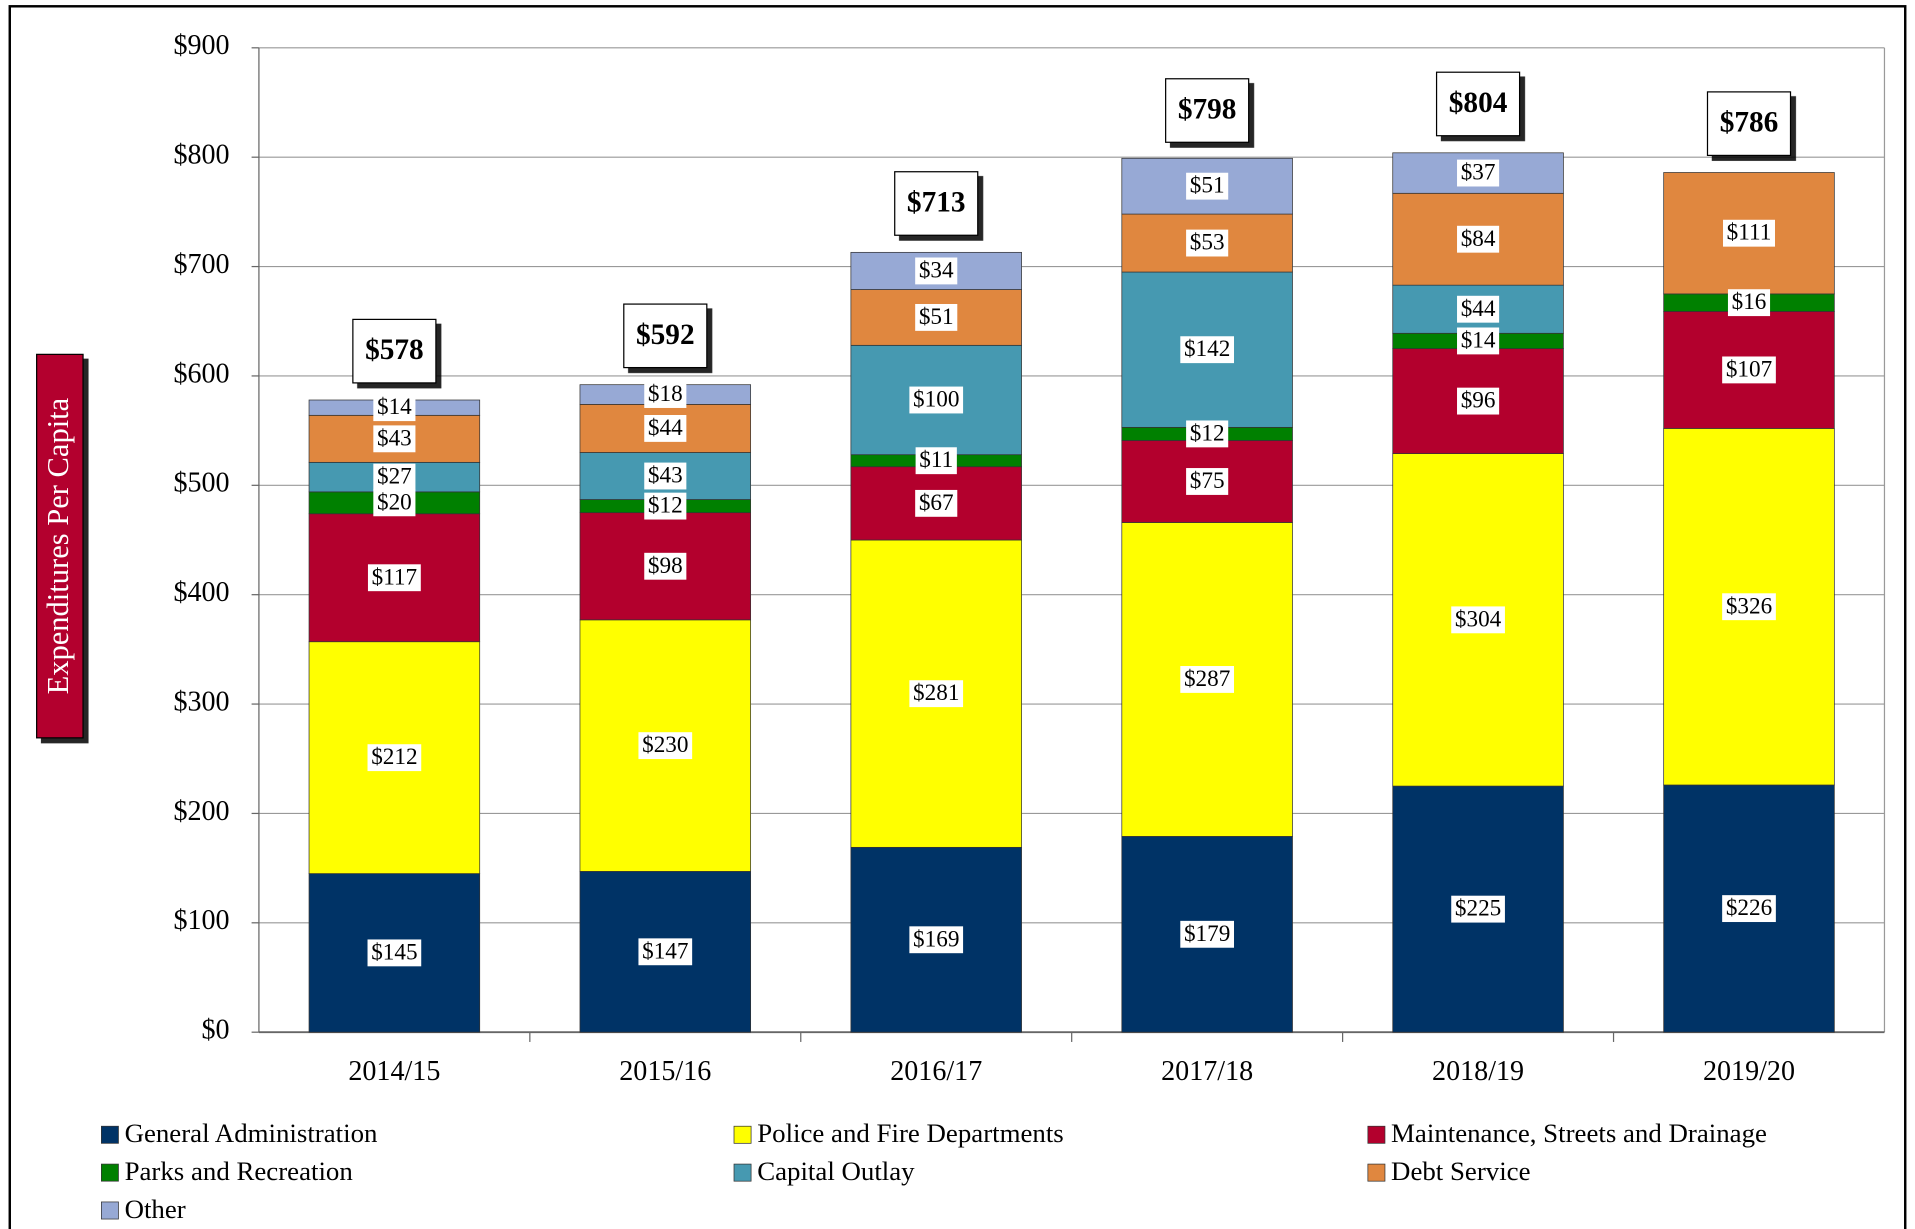  I want to click on segment-label: $225, so click(1478, 909).